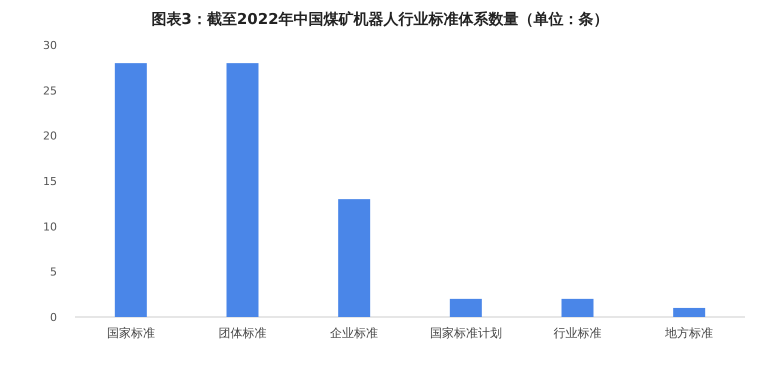  I want to click on x-tick-label: 团体标准, so click(242, 333).